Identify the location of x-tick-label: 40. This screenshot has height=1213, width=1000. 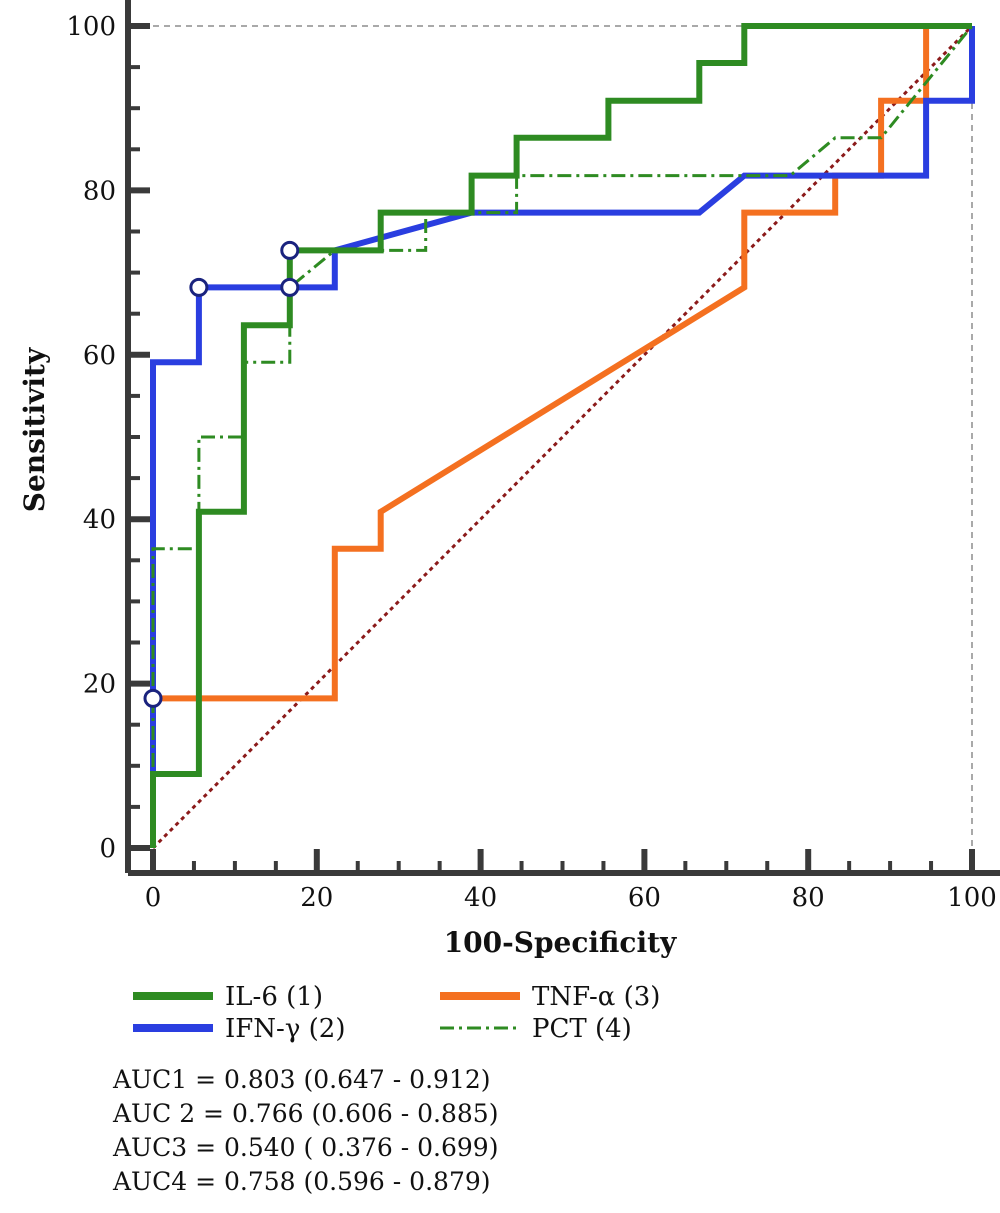
(480, 898).